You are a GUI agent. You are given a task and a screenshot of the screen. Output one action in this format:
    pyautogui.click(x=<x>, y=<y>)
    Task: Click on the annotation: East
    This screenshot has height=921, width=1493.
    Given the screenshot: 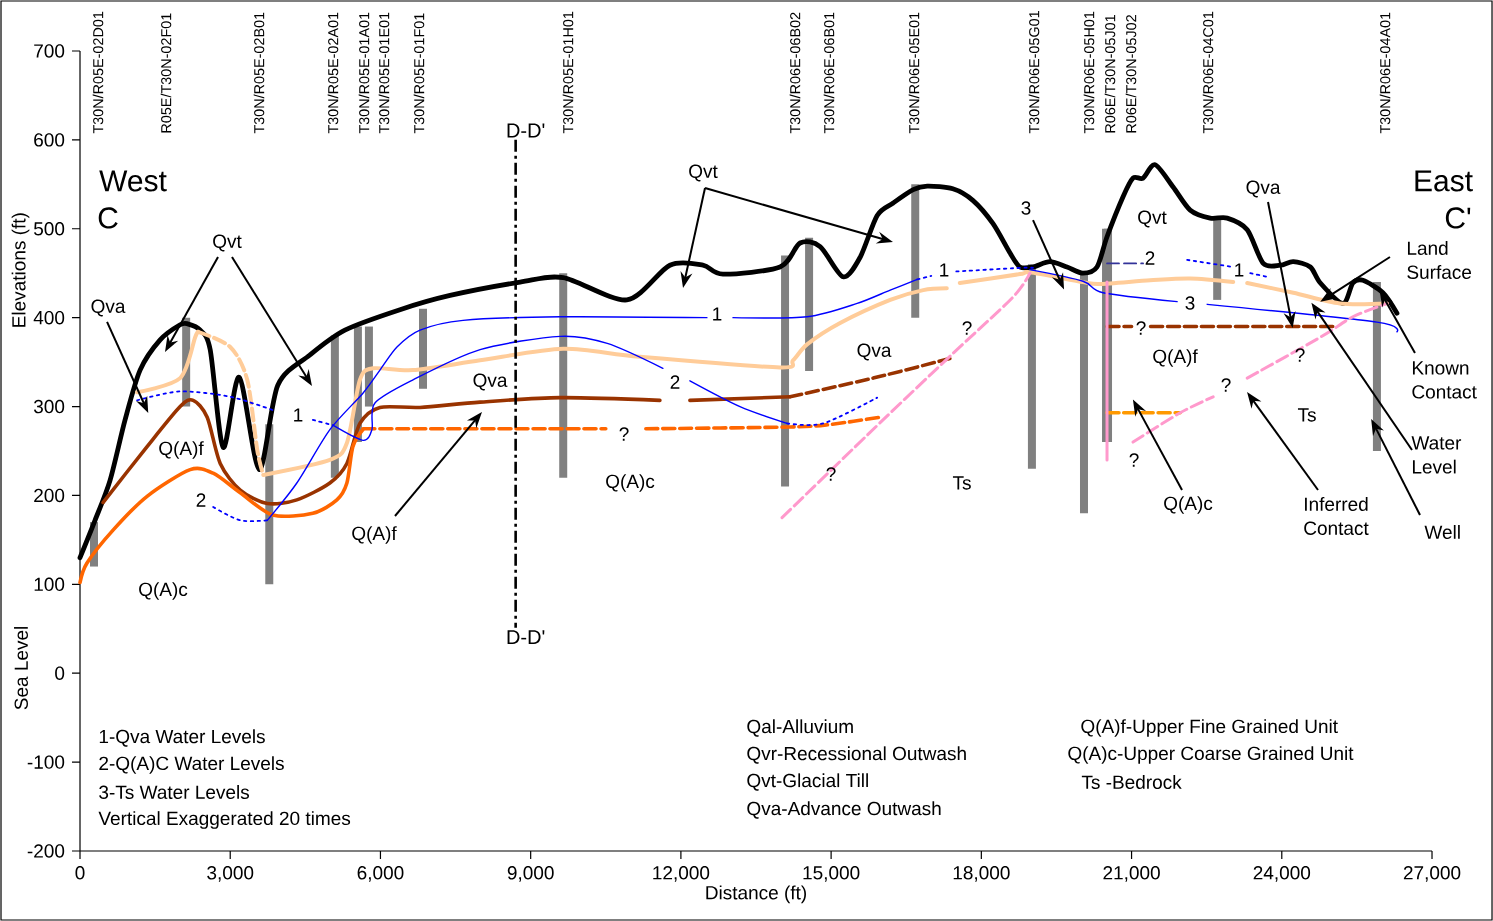 What is the action you would take?
    pyautogui.click(x=1444, y=181)
    